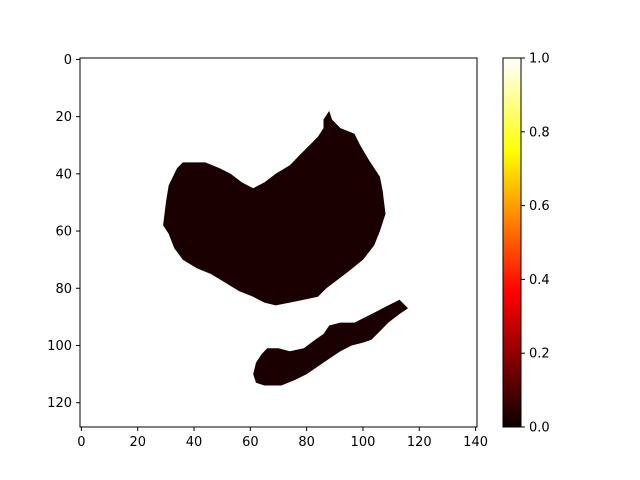  I want to click on x-tick-label: 100, so click(363, 442).